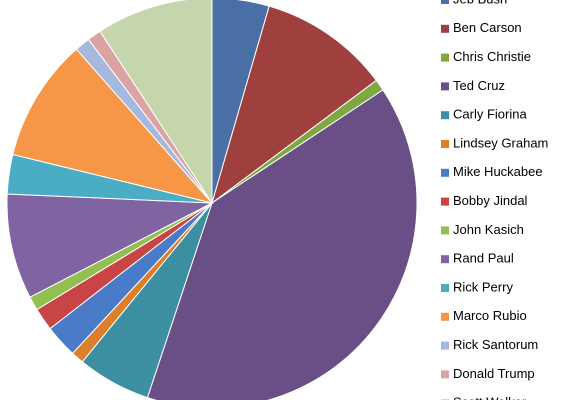 This screenshot has width=561, height=400. Describe the element at coordinates (498, 171) in the screenshot. I see `legend-label: Mike Huckabee` at that location.